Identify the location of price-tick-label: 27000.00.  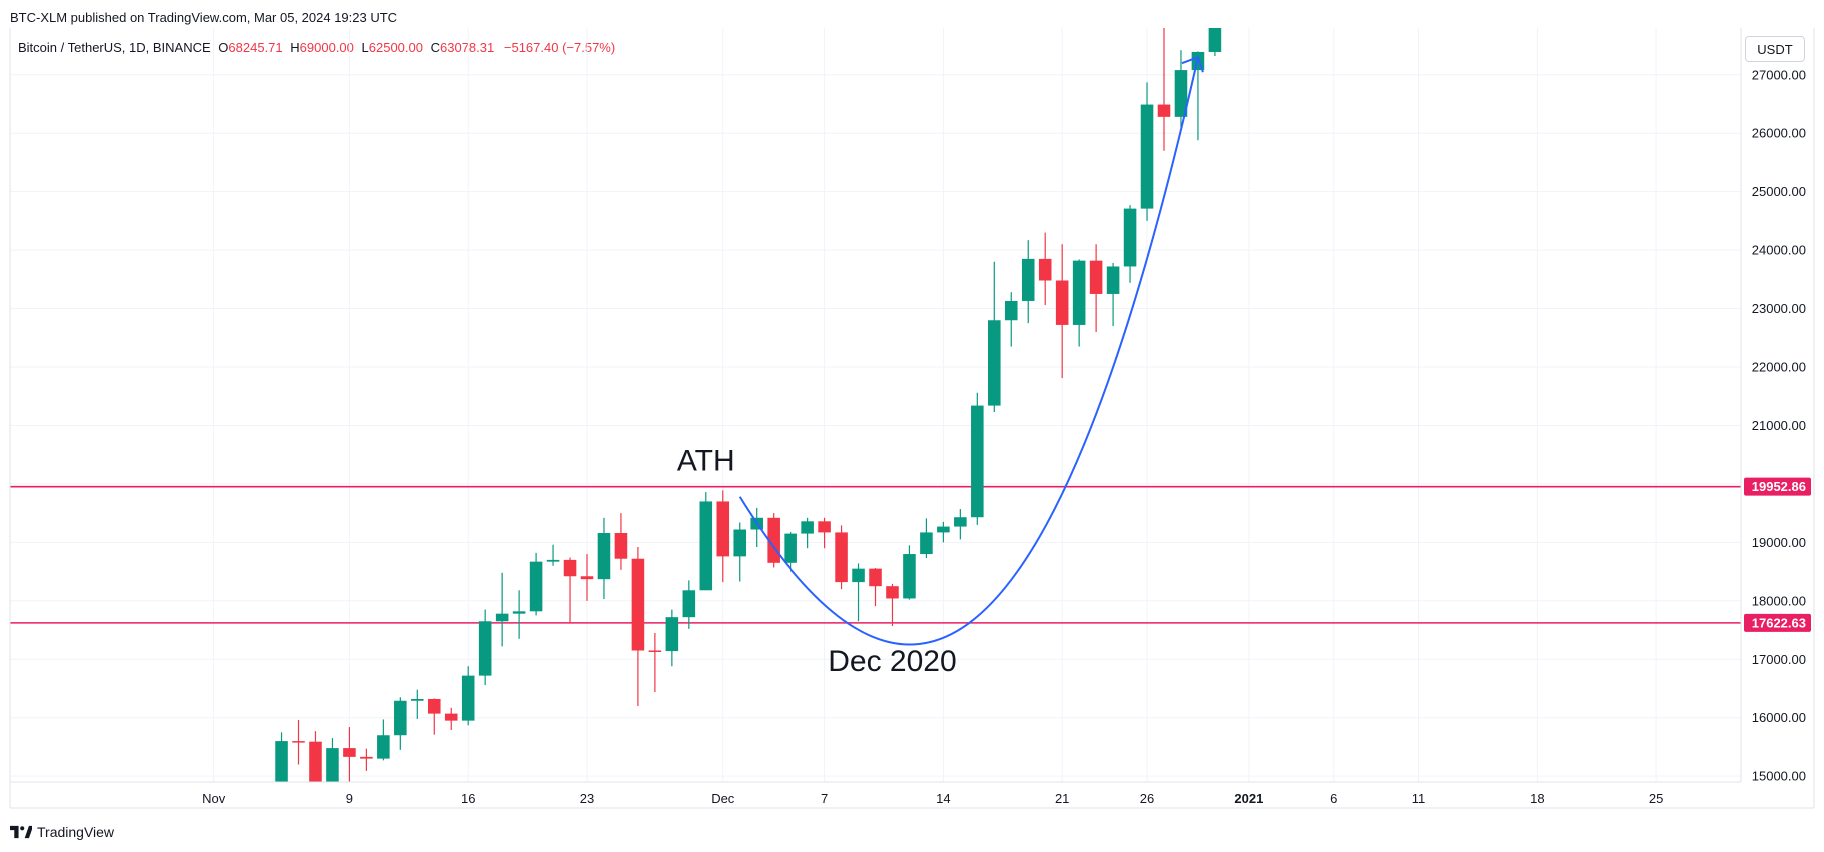
(1779, 74).